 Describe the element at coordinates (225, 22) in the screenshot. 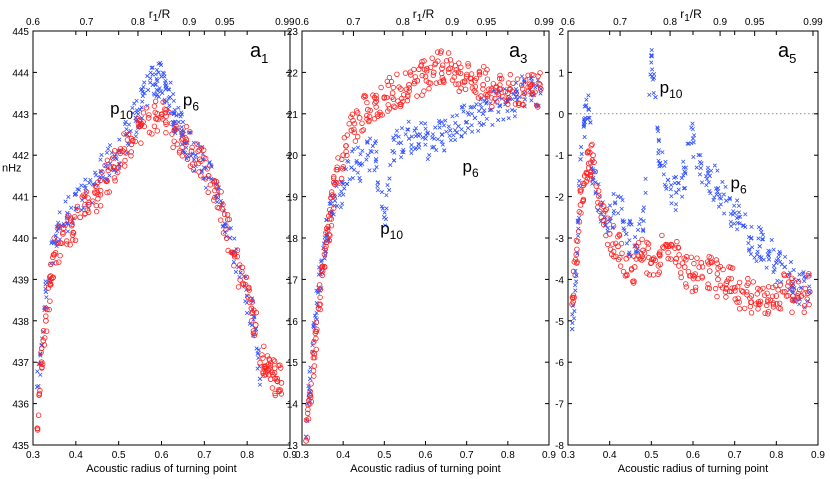

I see `top-tick-label: 0.95` at that location.